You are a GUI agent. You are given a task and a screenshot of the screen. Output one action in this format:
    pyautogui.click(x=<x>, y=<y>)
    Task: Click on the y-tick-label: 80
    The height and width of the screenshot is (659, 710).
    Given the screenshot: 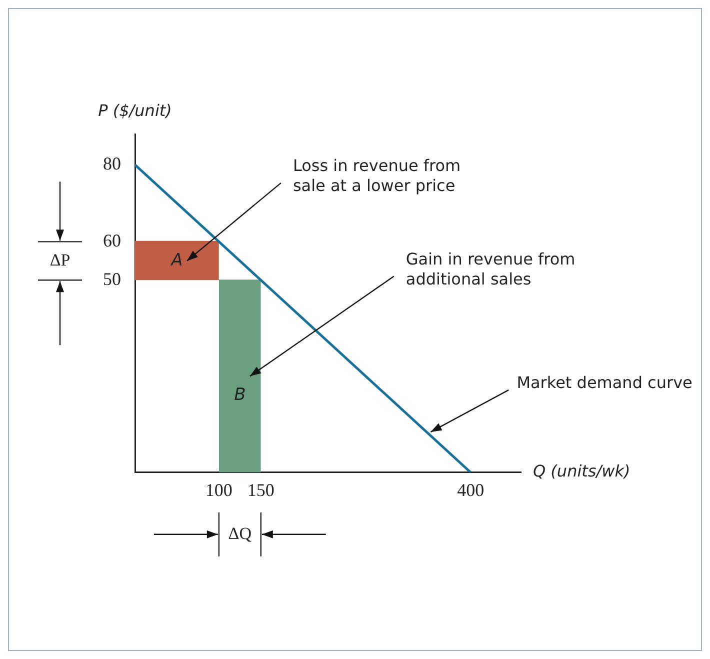 What is the action you would take?
    pyautogui.click(x=112, y=164)
    